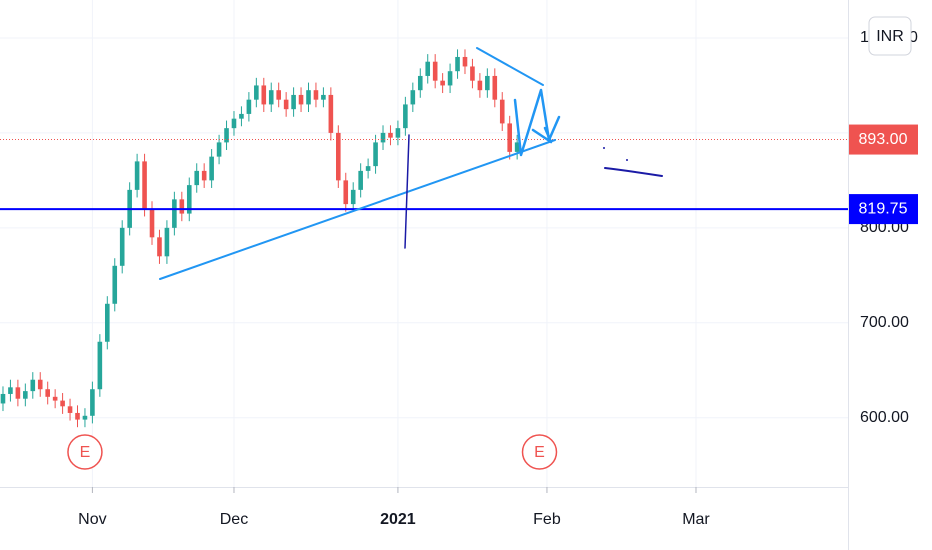  What do you see at coordinates (398, 519) in the screenshot?
I see `x-tick-label: 2021` at bounding box center [398, 519].